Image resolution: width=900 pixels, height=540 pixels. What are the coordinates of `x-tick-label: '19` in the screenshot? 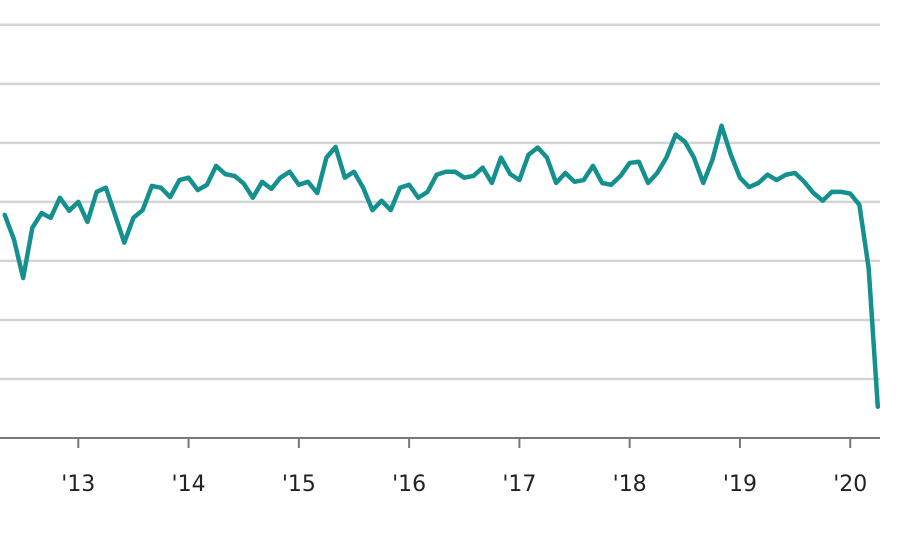 It's located at (740, 484).